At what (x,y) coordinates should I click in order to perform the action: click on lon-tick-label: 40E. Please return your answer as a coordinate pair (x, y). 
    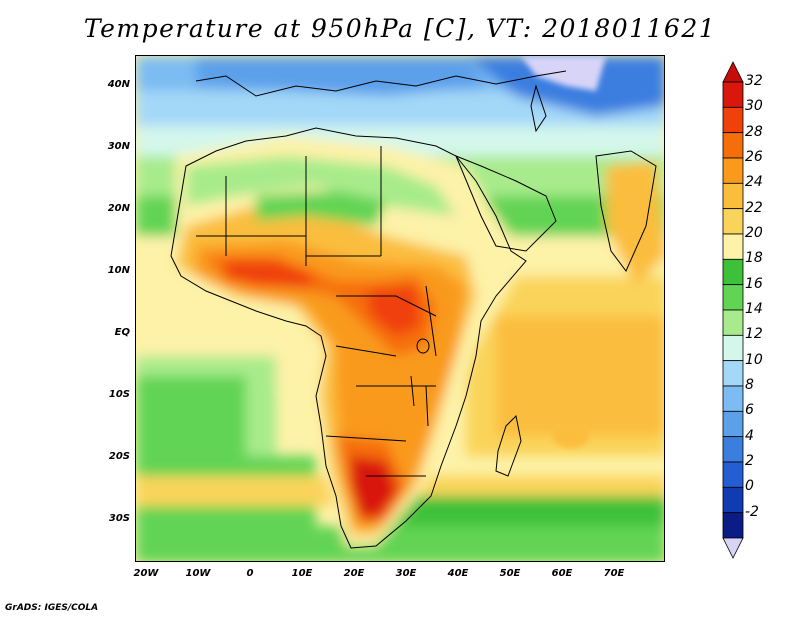
    Looking at the image, I should click on (458, 573).